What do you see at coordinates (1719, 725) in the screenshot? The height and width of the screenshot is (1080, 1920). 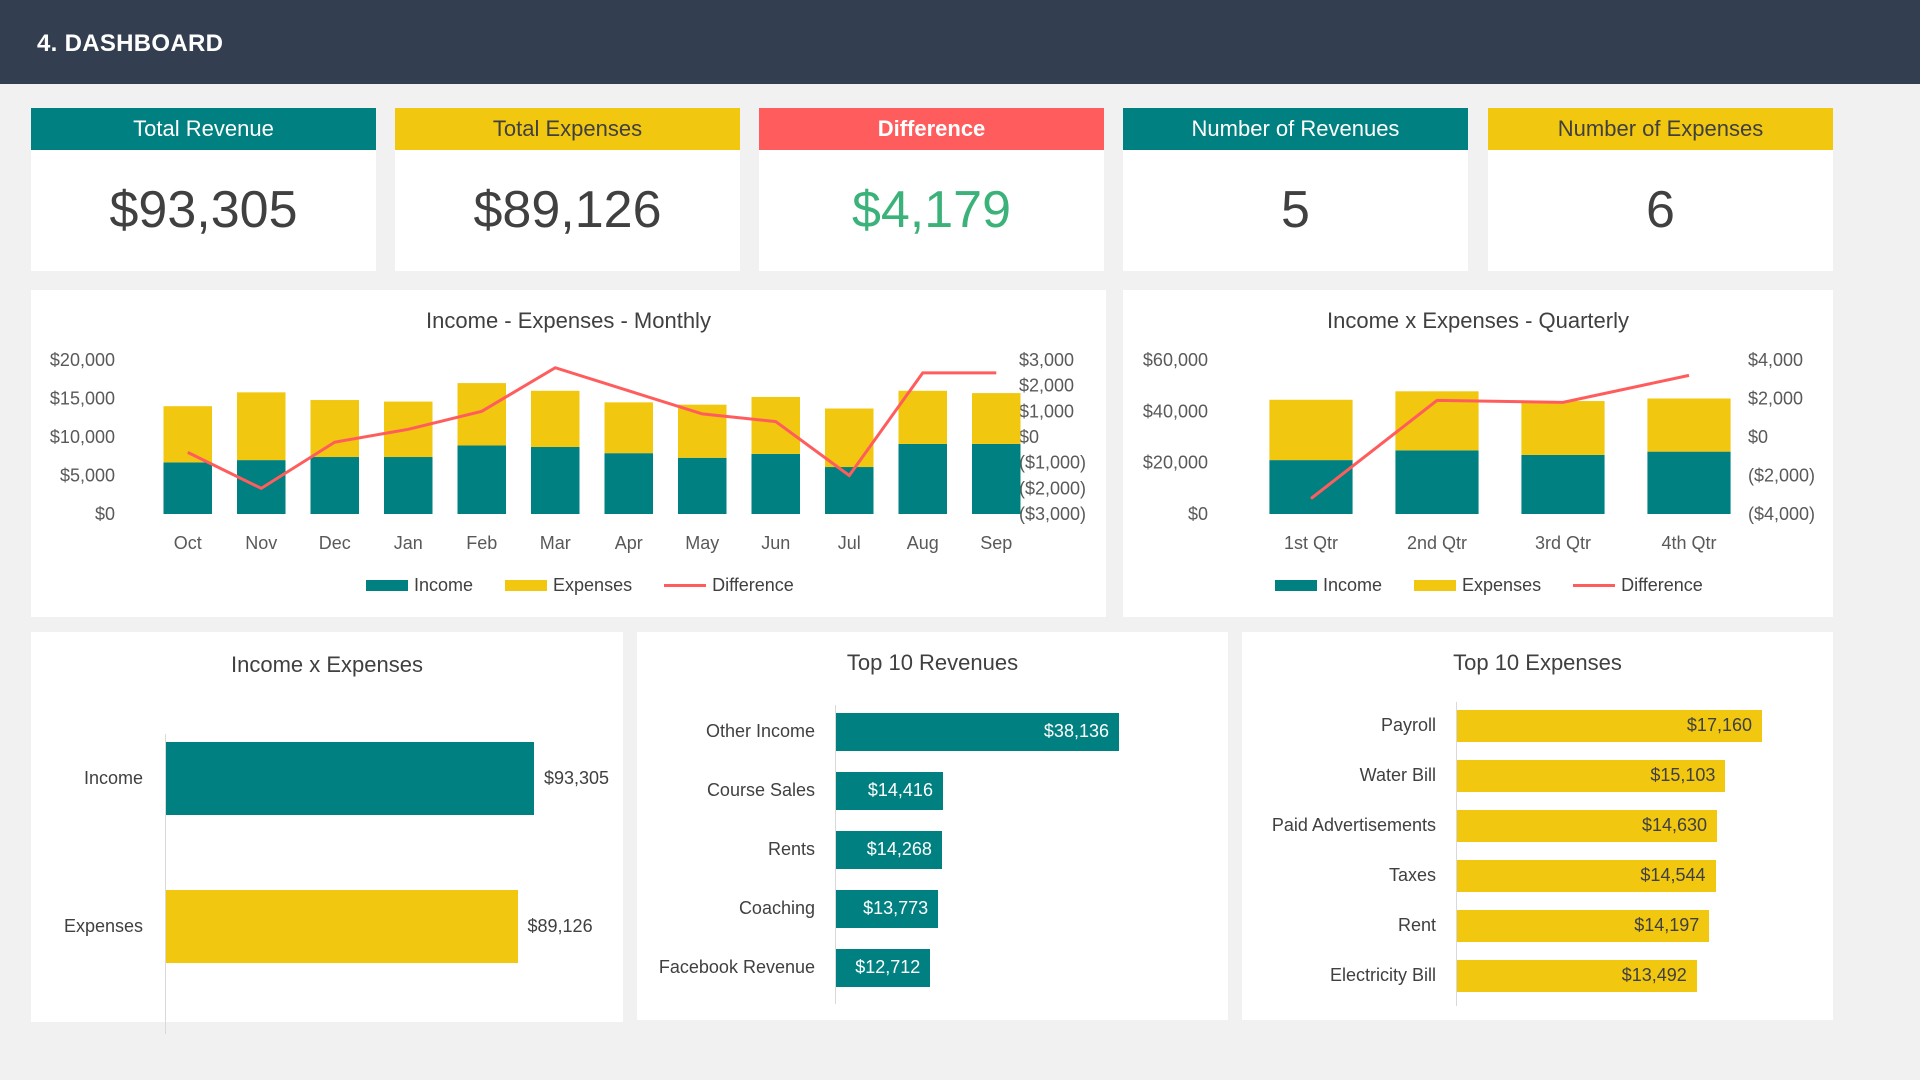 I see `value-label: $17,160` at bounding box center [1719, 725].